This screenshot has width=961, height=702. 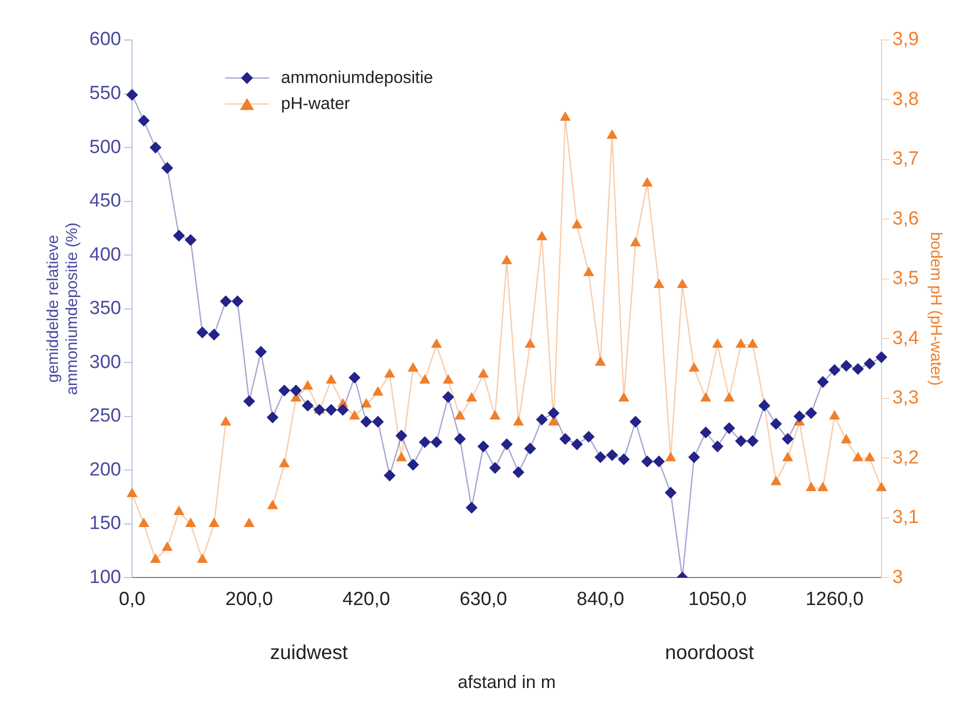 What do you see at coordinates (484, 599) in the screenshot?
I see `x-tick-label: 630,0` at bounding box center [484, 599].